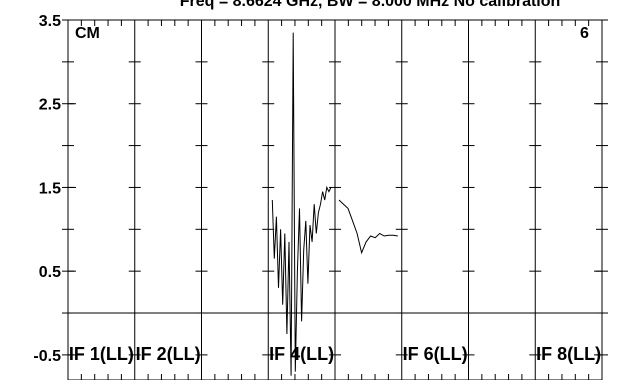 The image size is (638, 380). I want to click on panel-label: IF 4(LL), so click(301, 354).